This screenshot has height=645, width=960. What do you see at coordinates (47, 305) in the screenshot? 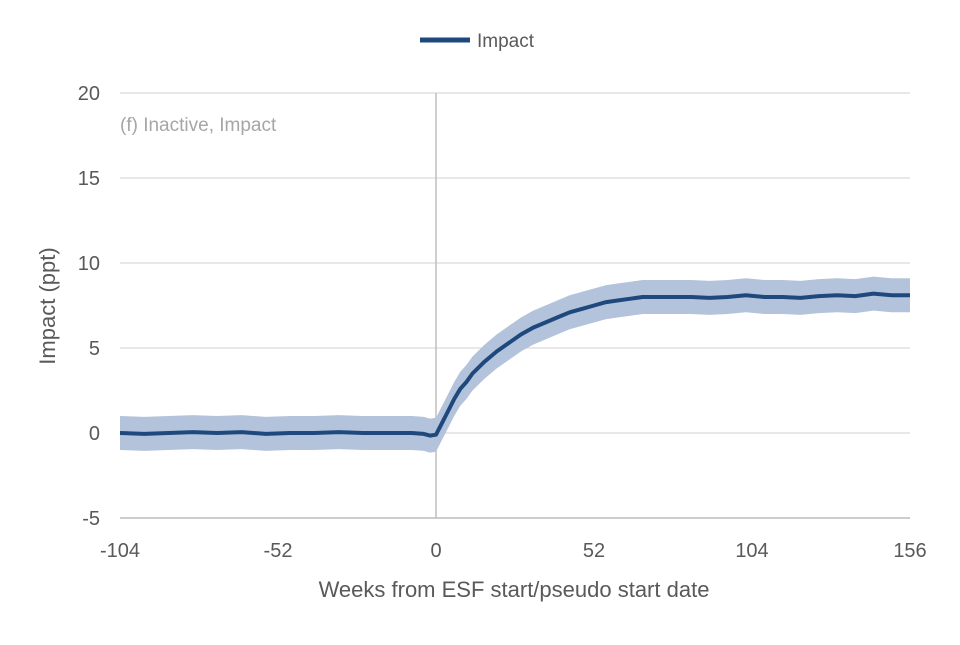
I see `y-axis-title: Impact (ppt)` at bounding box center [47, 305].